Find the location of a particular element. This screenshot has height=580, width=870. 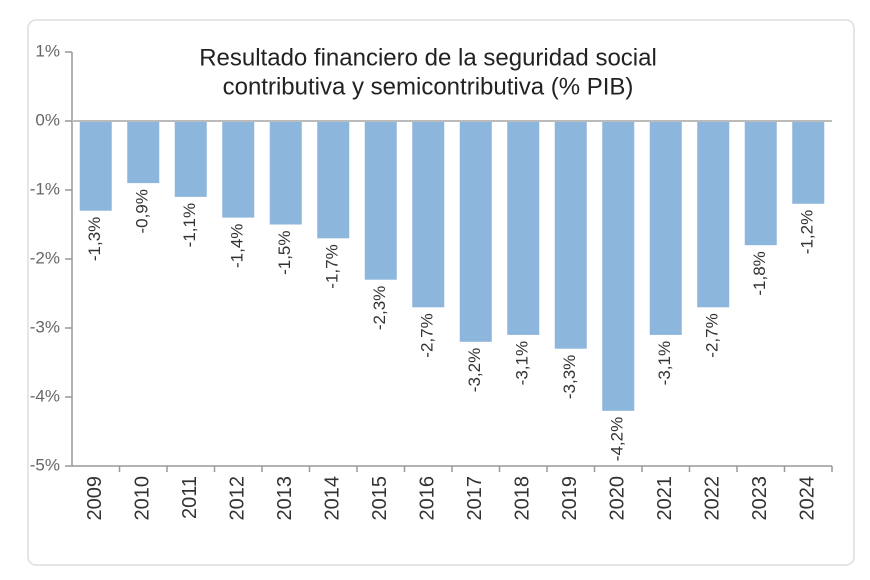

y-tick-label: -2% is located at coordinates (45, 257).